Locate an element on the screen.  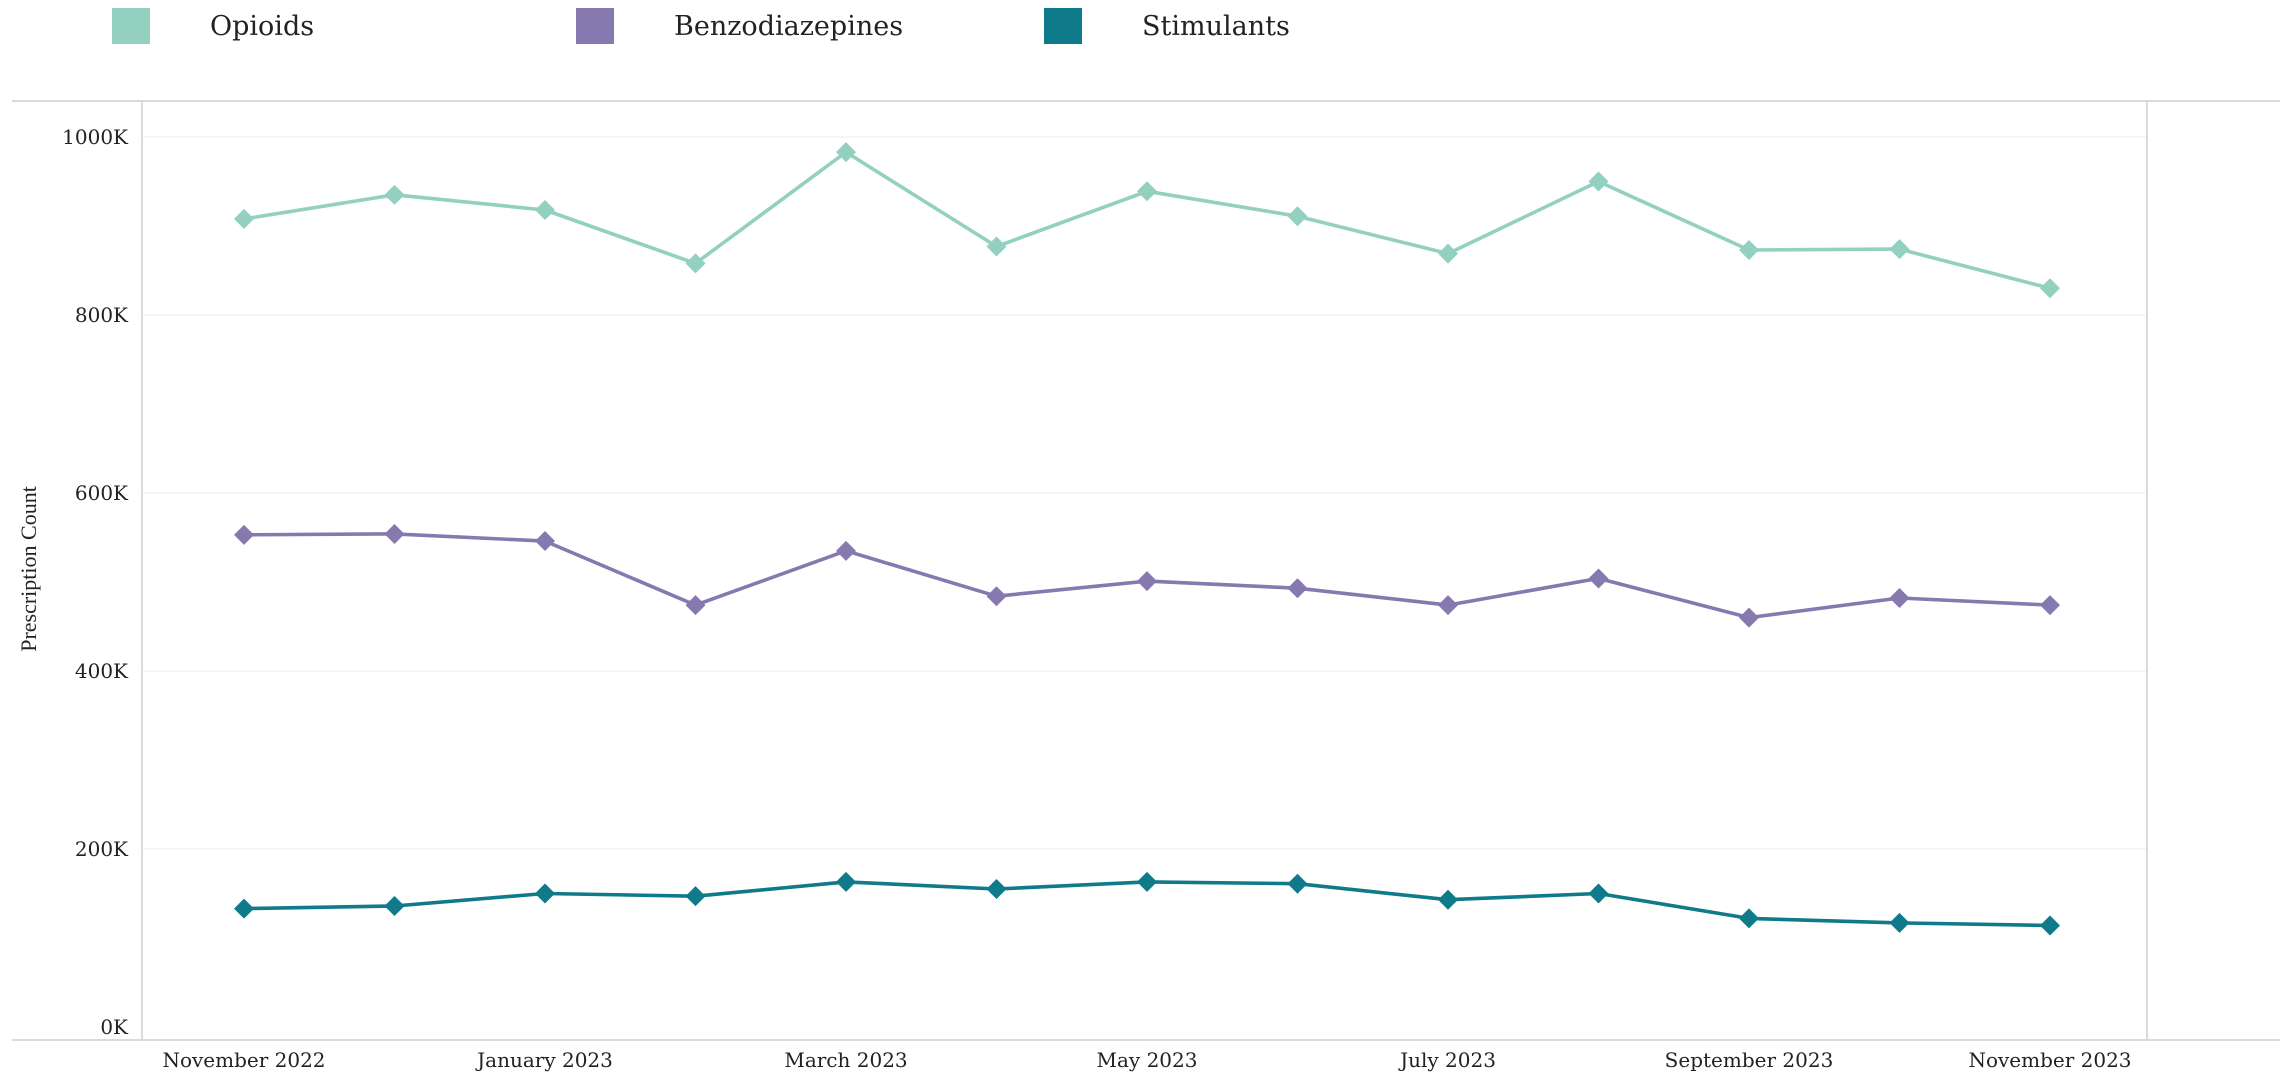
legend-item-benzodiazepines: Benzodiazepines is located at coordinates (739, 26).